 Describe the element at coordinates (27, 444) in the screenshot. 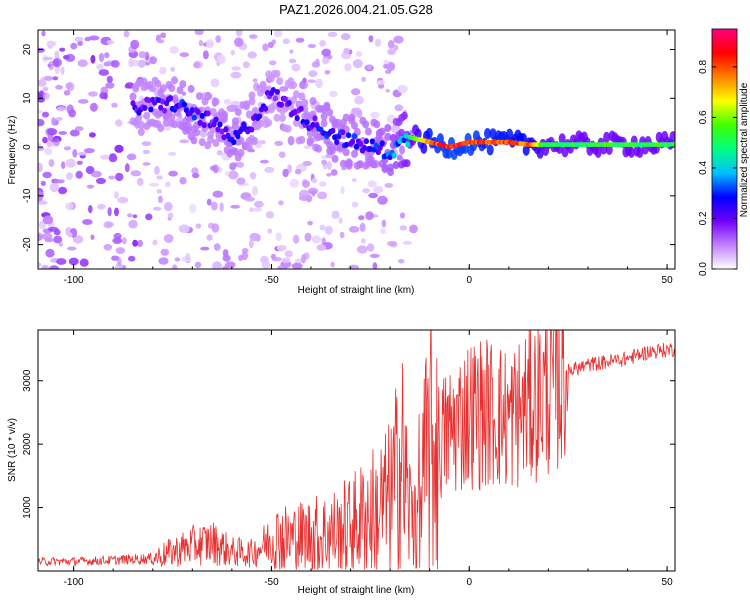

I see `snr-y-tick-label: 2000` at that location.